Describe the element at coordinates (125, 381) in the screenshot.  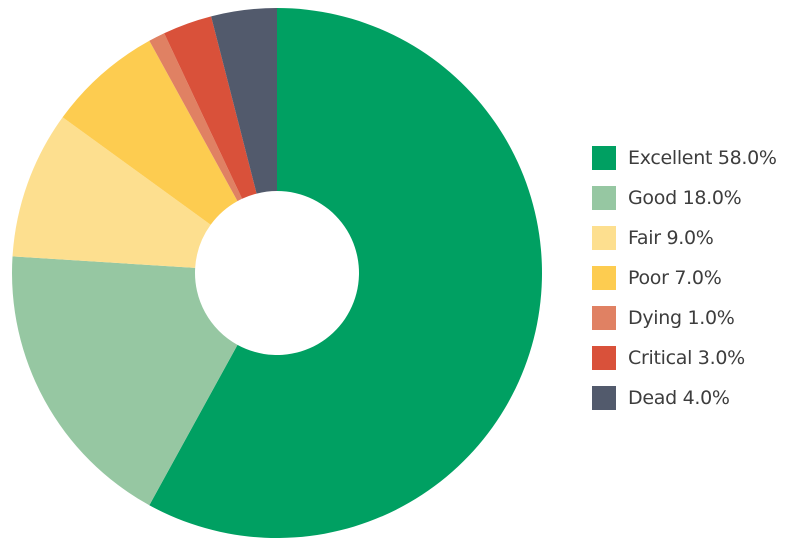
I see `slice-good` at that location.